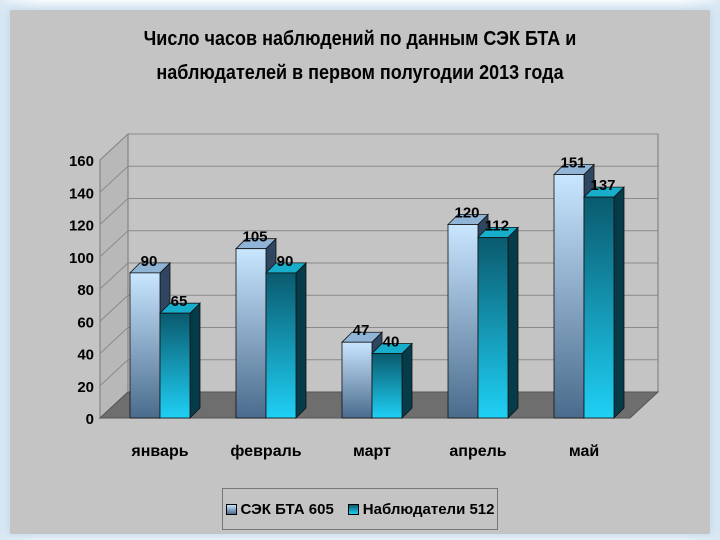 This screenshot has width=720, height=540. What do you see at coordinates (85, 355) in the screenshot?
I see `y-tick-label: 40` at bounding box center [85, 355].